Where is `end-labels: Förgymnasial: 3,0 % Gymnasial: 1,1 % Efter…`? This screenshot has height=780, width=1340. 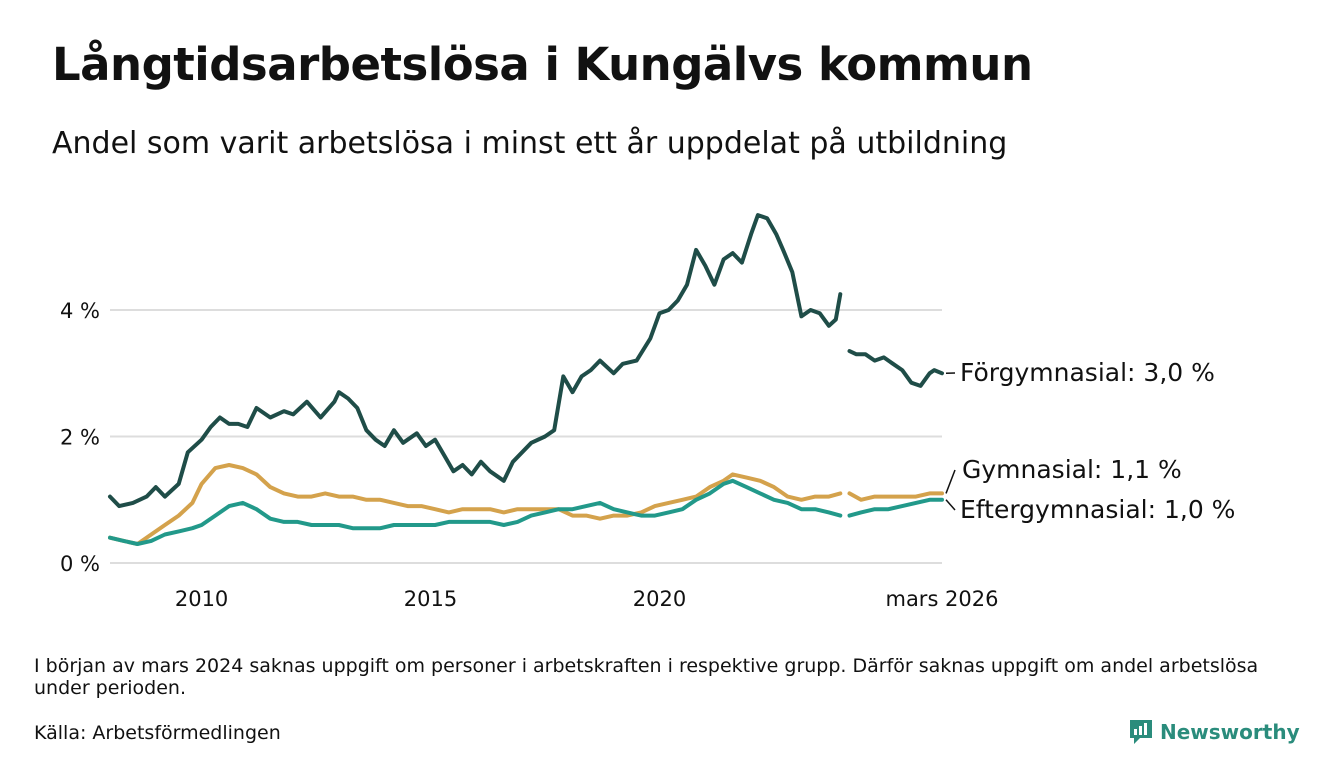 end-labels: Förgymnasial: 3,0 % Gymnasial: 1,1 % Efter… is located at coordinates (1090, 441).